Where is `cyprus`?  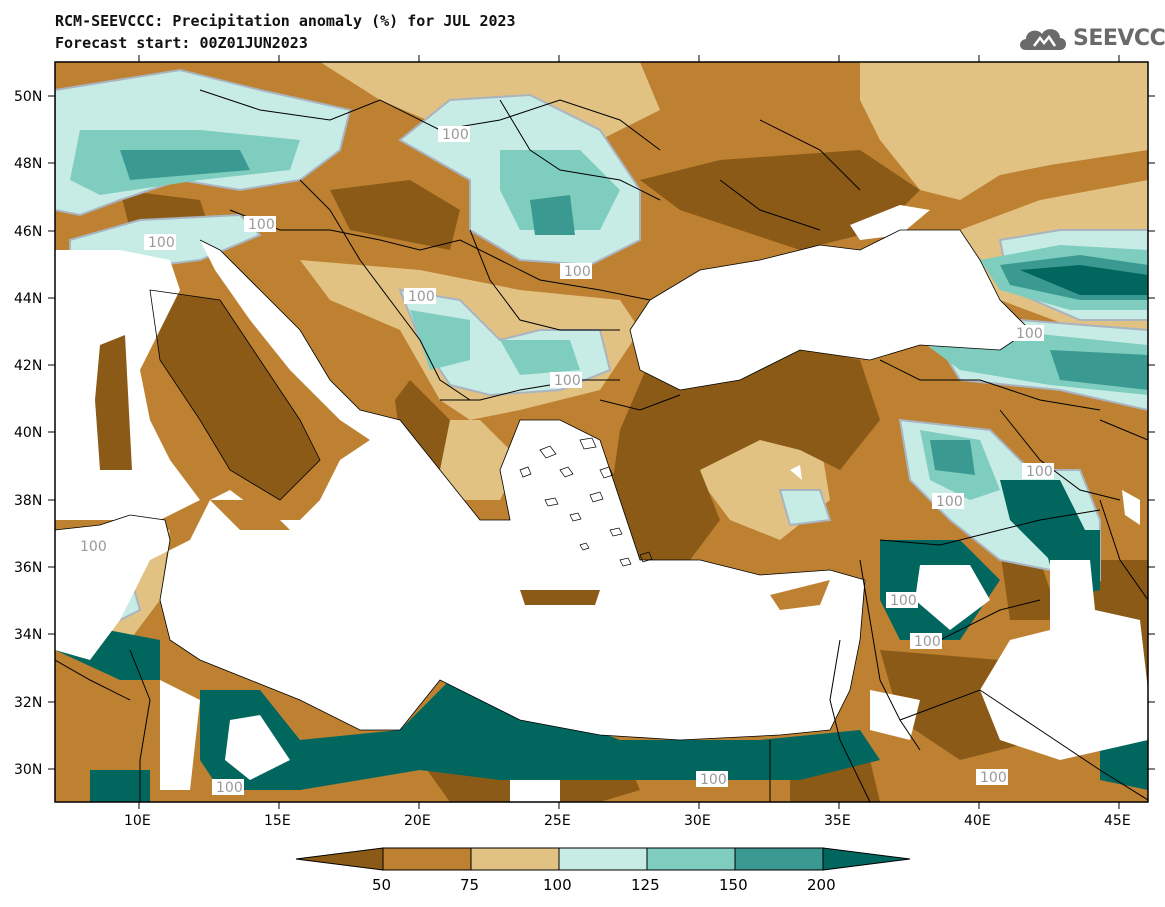 cyprus is located at coordinates (800, 595).